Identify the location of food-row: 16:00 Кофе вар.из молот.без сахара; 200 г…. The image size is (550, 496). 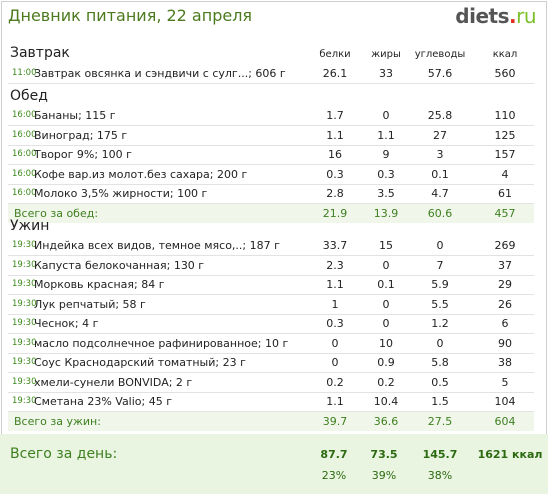
(271, 175).